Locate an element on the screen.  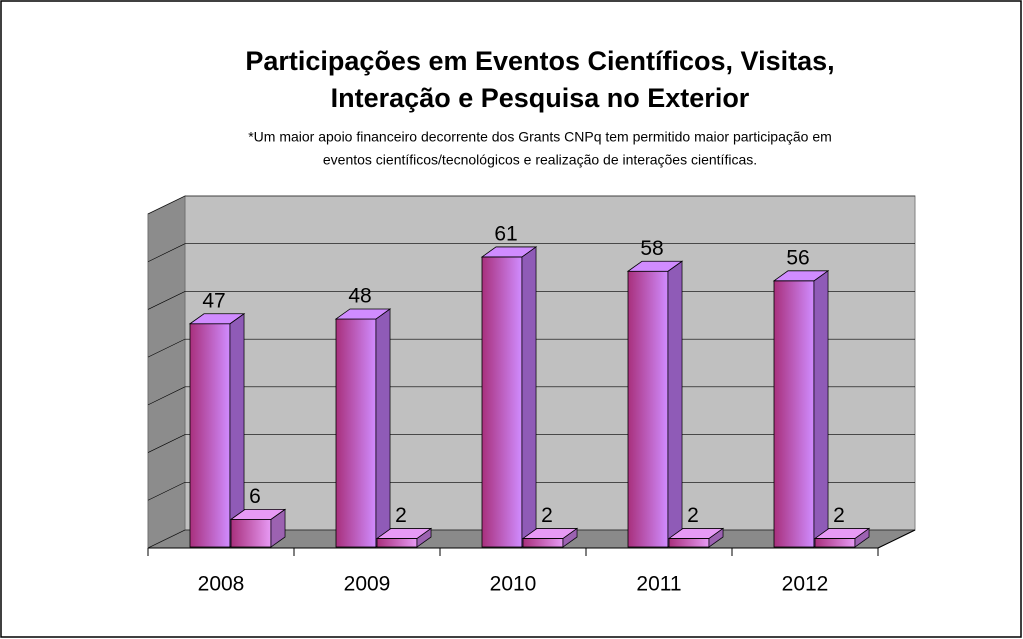
x-axis-depth is located at coordinates (896, 539).